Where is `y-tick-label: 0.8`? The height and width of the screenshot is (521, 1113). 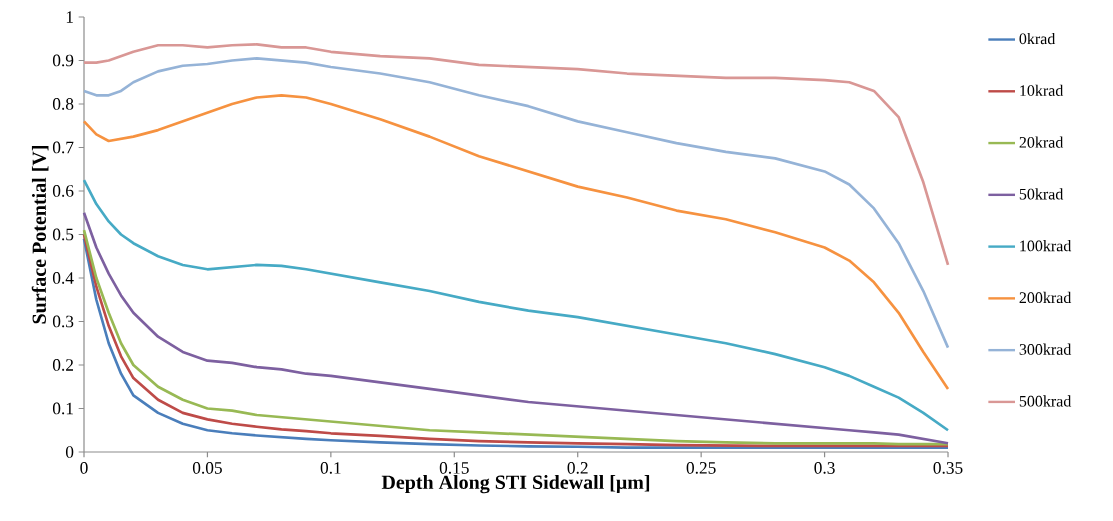
y-tick-label: 0.8 is located at coordinates (63, 104).